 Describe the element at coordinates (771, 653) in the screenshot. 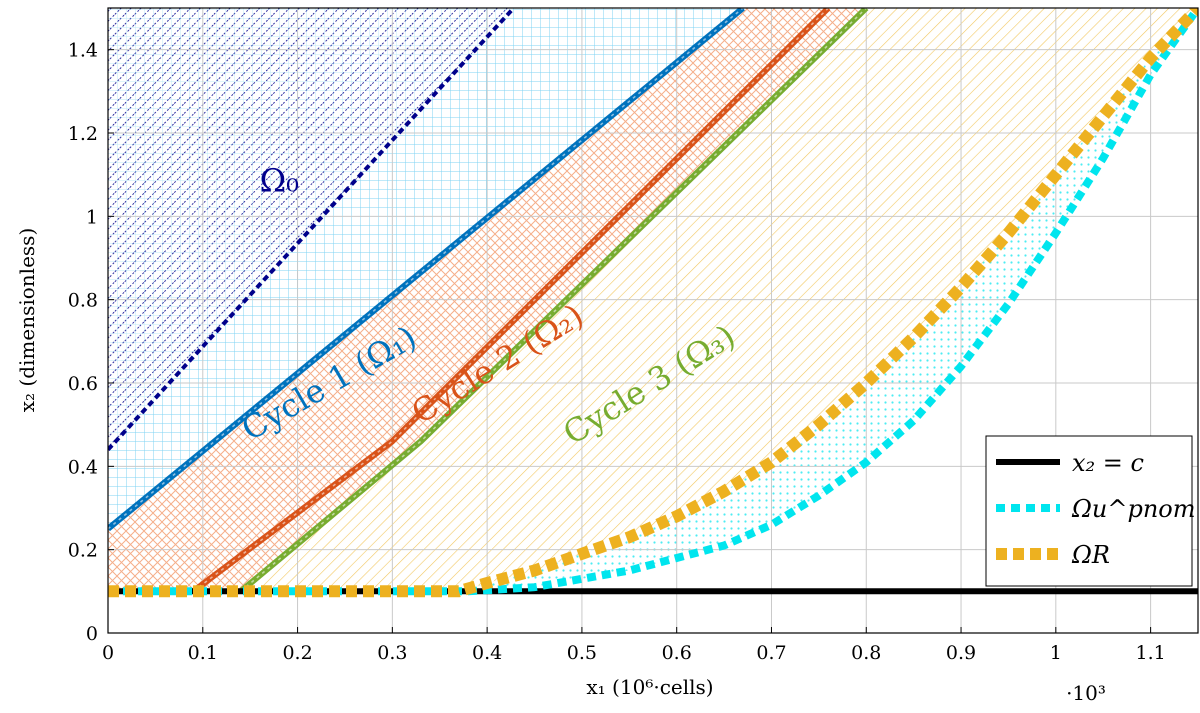

I see `x-tick-label-7: 0.7` at that location.